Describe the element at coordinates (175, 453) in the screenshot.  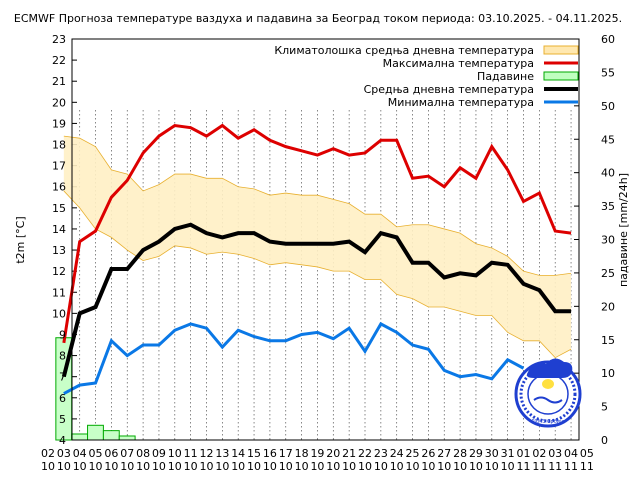
I see `x-tick-day: 10` at that location.